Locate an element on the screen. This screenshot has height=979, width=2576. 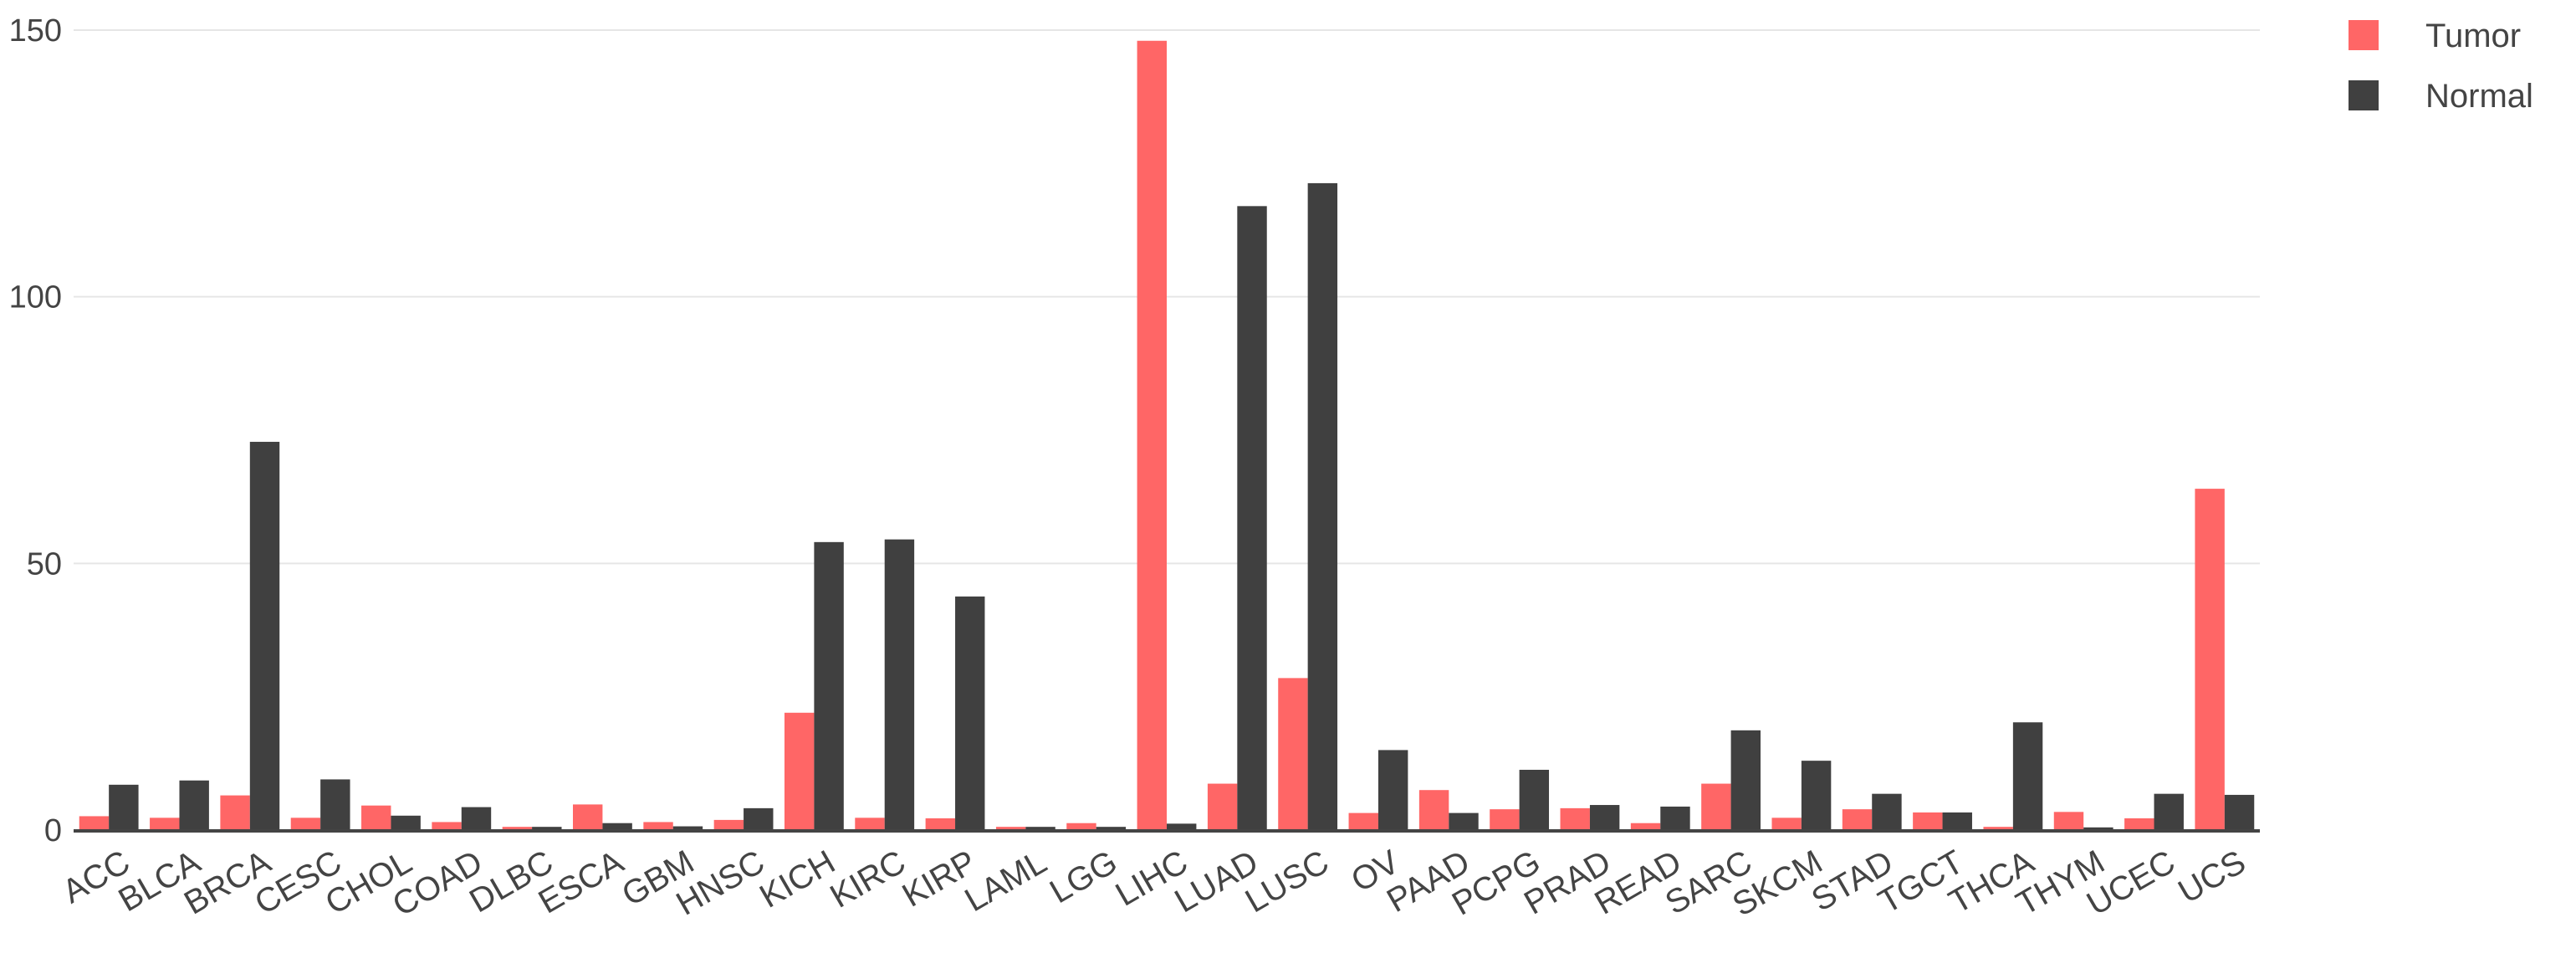
bar-tumor-lihc is located at coordinates (1152, 435).